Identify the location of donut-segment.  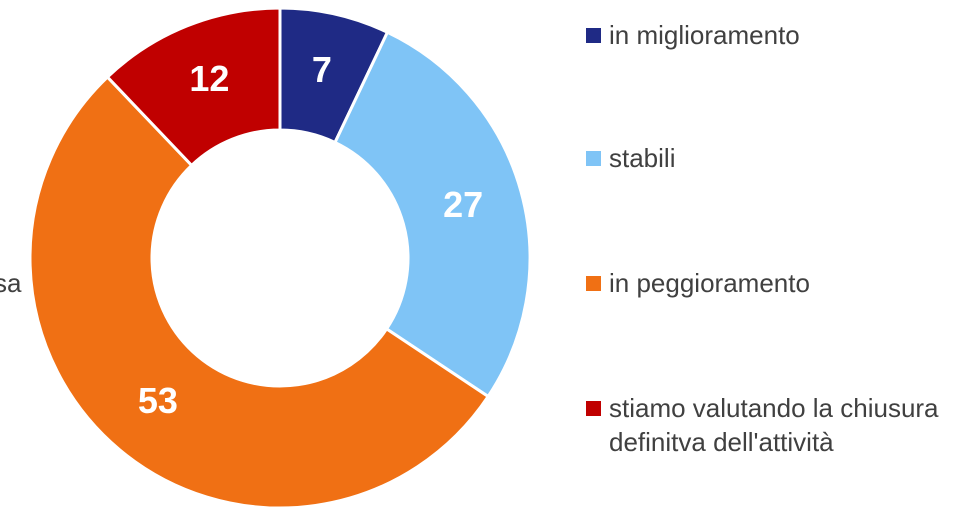
(193, 87).